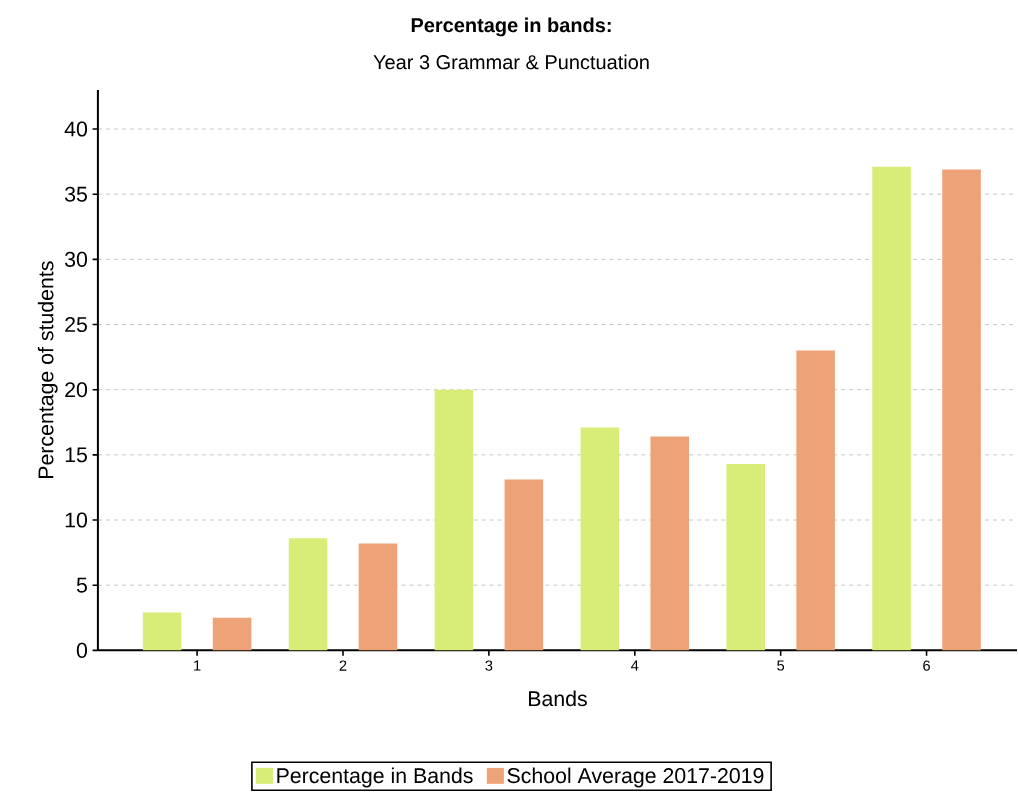  Describe the element at coordinates (76, 390) in the screenshot. I see `y-tick-label: 20` at that location.